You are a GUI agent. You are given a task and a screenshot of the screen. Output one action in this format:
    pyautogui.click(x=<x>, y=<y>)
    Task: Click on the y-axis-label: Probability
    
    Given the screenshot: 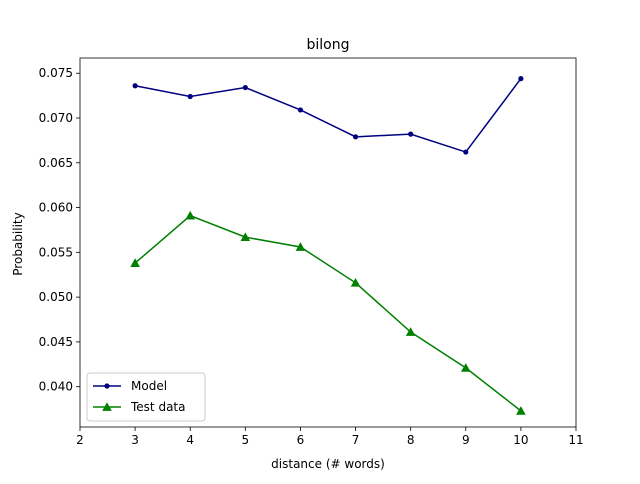 What is the action you would take?
    pyautogui.click(x=18, y=243)
    